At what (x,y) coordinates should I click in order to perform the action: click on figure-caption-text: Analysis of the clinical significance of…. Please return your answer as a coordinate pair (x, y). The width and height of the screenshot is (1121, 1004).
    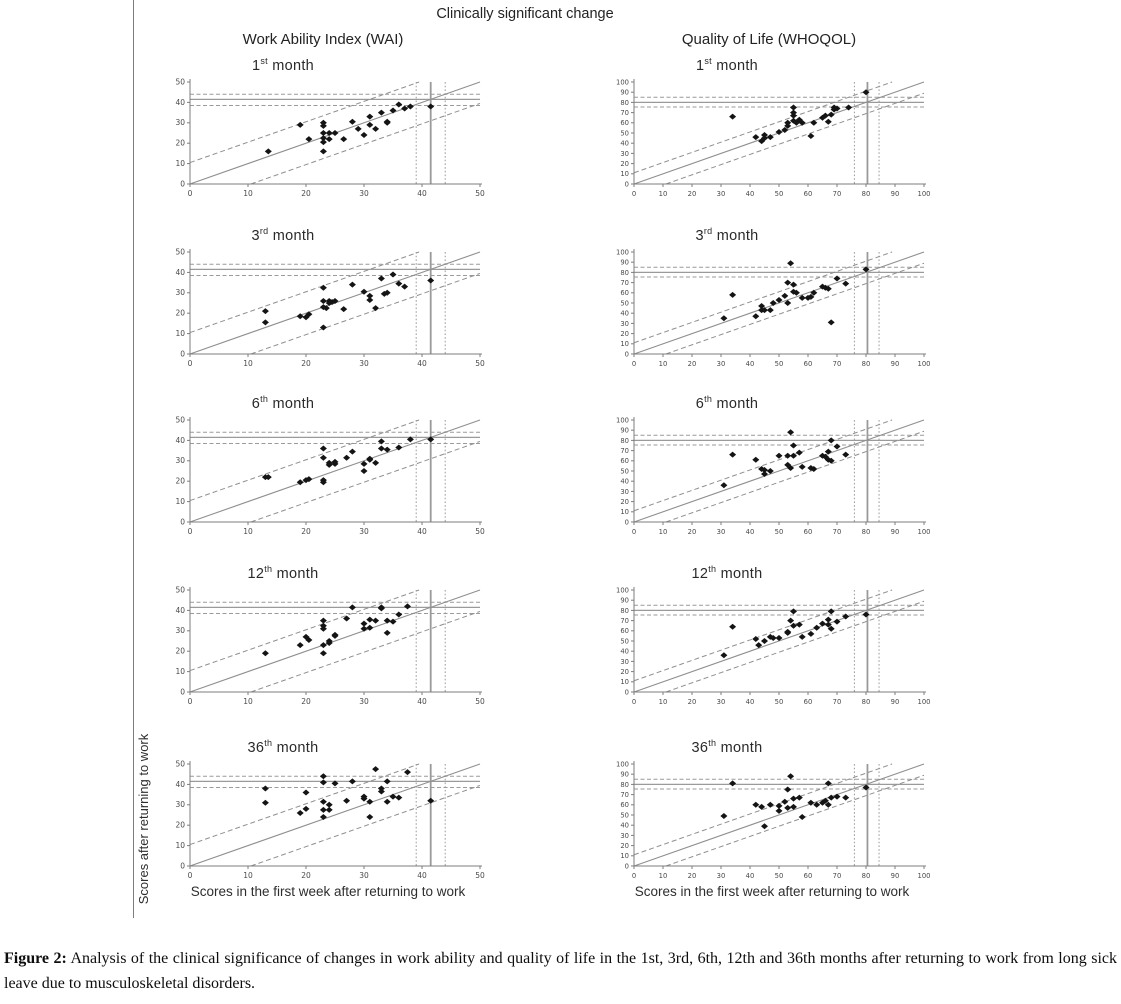
    Looking at the image, I should click on (561, 971).